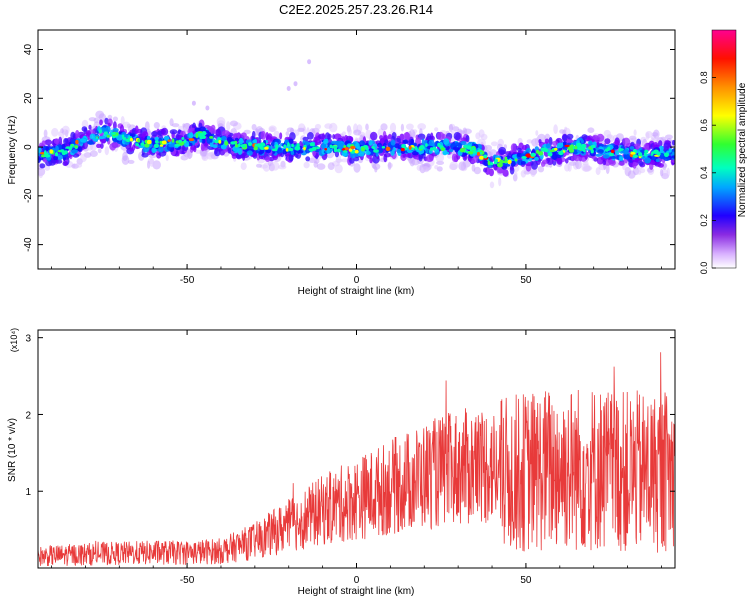 Image resolution: width=750 pixels, height=600 pixels. Describe the element at coordinates (356, 9) in the screenshot. I see `chart-title: C2E2.2025.257.23.26.R14` at that location.